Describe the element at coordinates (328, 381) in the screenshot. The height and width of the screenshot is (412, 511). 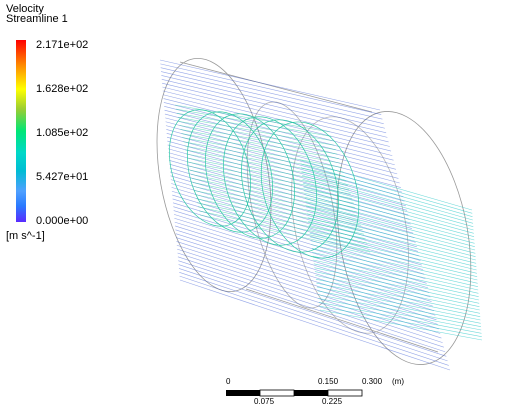
I see `scale-label-150: 0.150` at that location.